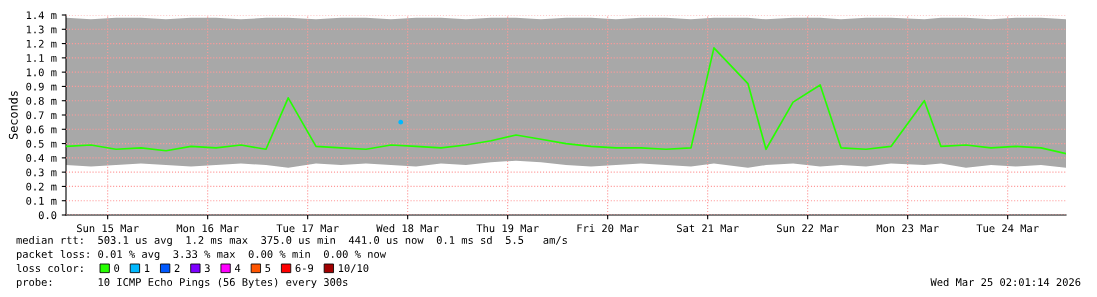  What do you see at coordinates (177, 268) in the screenshot?
I see `legend-label: 2` at bounding box center [177, 268].